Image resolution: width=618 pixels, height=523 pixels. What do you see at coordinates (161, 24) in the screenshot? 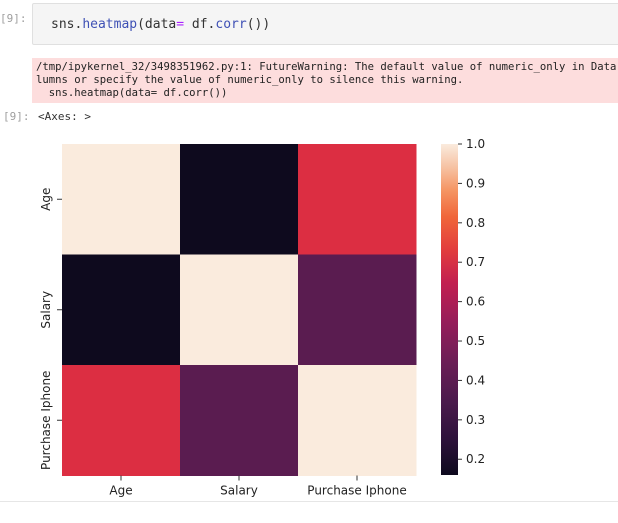
I see `code-text: sns.heatmap(data= df.corr())` at bounding box center [161, 24].